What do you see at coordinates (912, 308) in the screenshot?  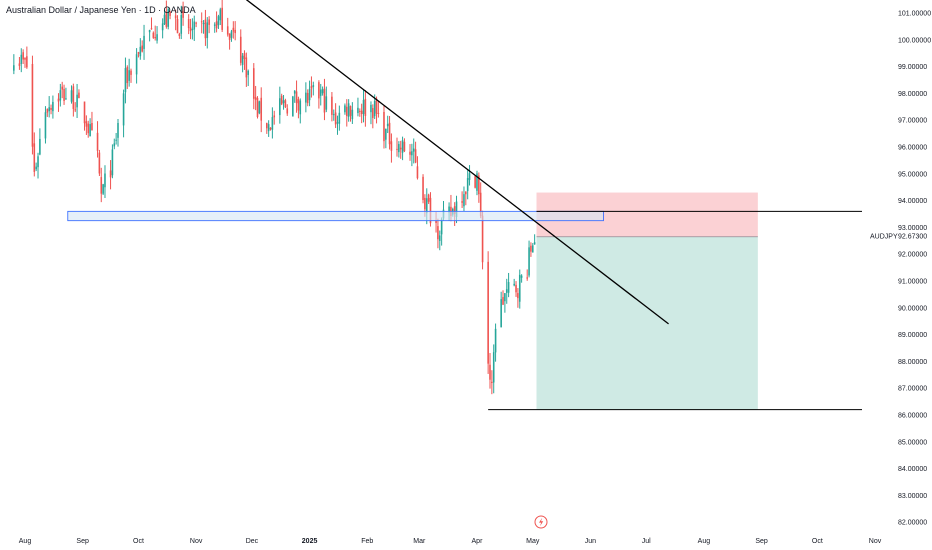 I see `price-tick-label: 90.00000` at bounding box center [912, 308].